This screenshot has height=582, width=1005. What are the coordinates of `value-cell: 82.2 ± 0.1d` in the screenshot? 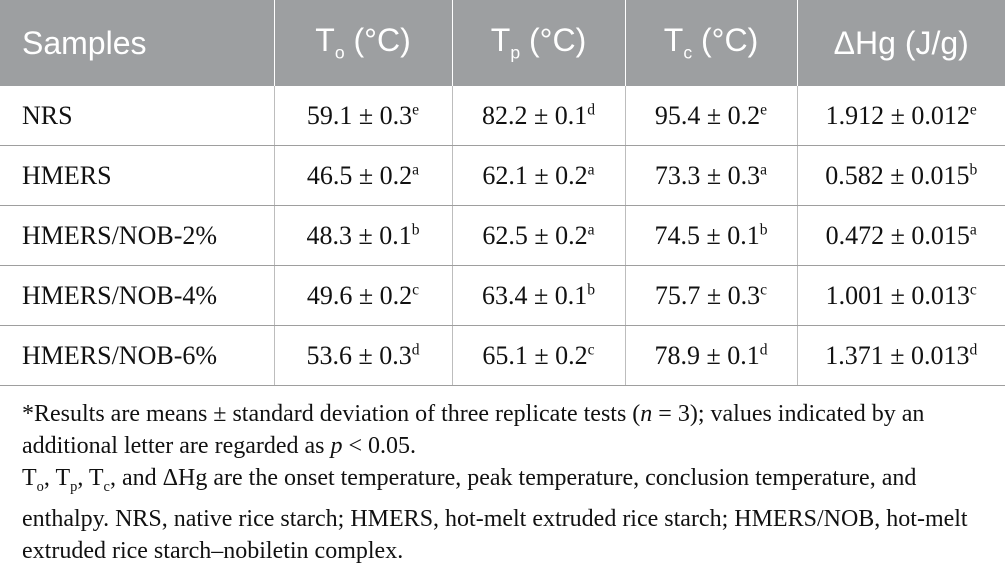 It's located at (539, 116).